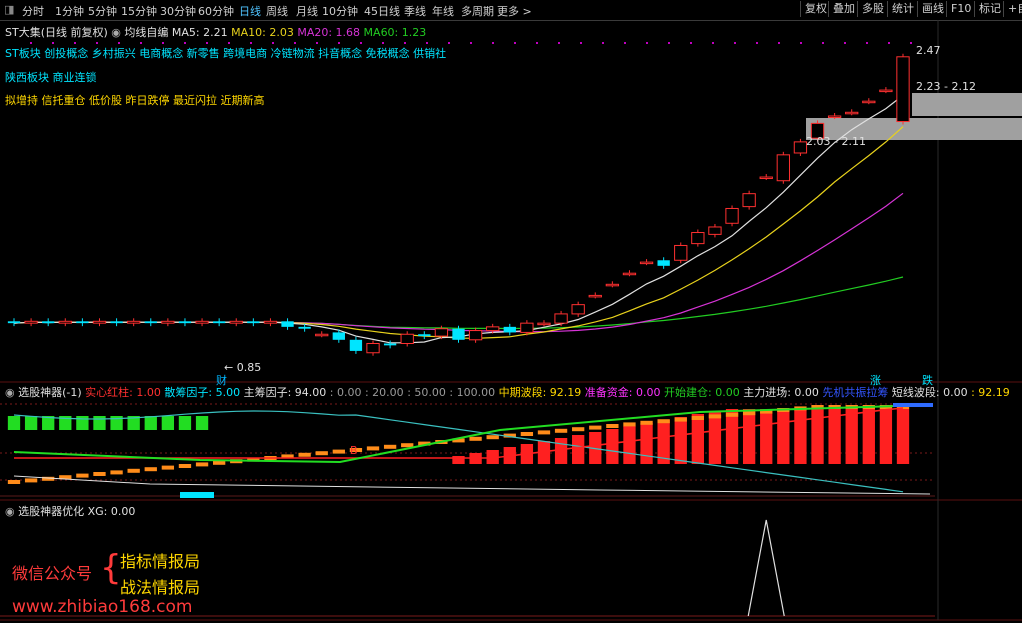  I want to click on tab-4: 30分钟, so click(178, 11).